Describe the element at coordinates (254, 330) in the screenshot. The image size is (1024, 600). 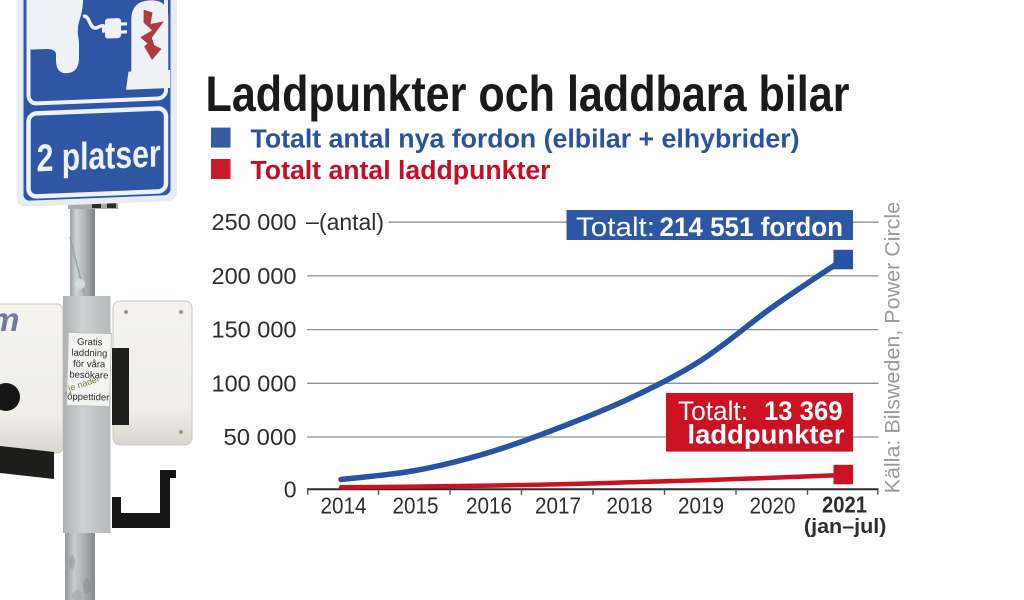
I see `svg-text: 150 000` at that location.